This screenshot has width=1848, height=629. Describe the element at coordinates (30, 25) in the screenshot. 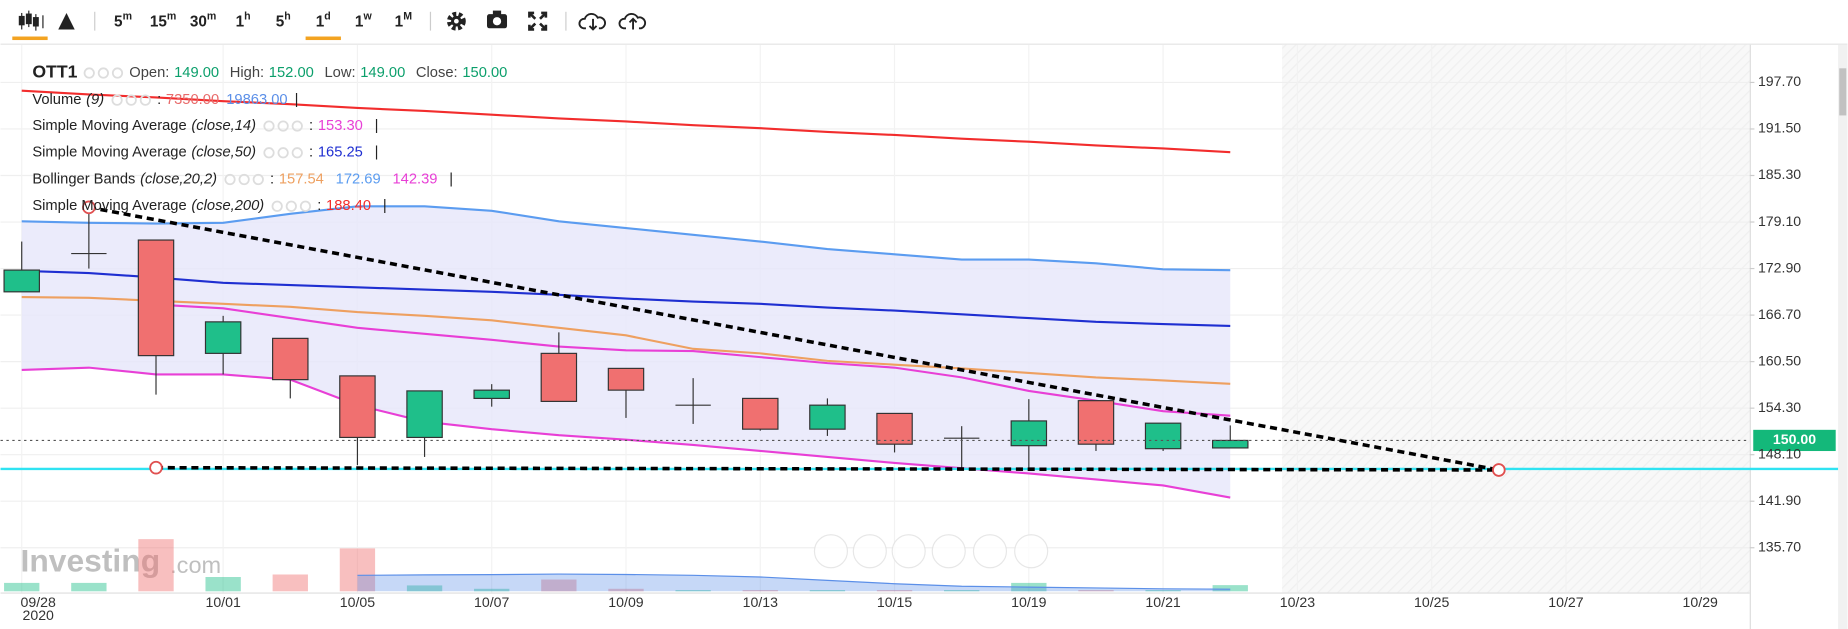

I see `candles-button` at that location.